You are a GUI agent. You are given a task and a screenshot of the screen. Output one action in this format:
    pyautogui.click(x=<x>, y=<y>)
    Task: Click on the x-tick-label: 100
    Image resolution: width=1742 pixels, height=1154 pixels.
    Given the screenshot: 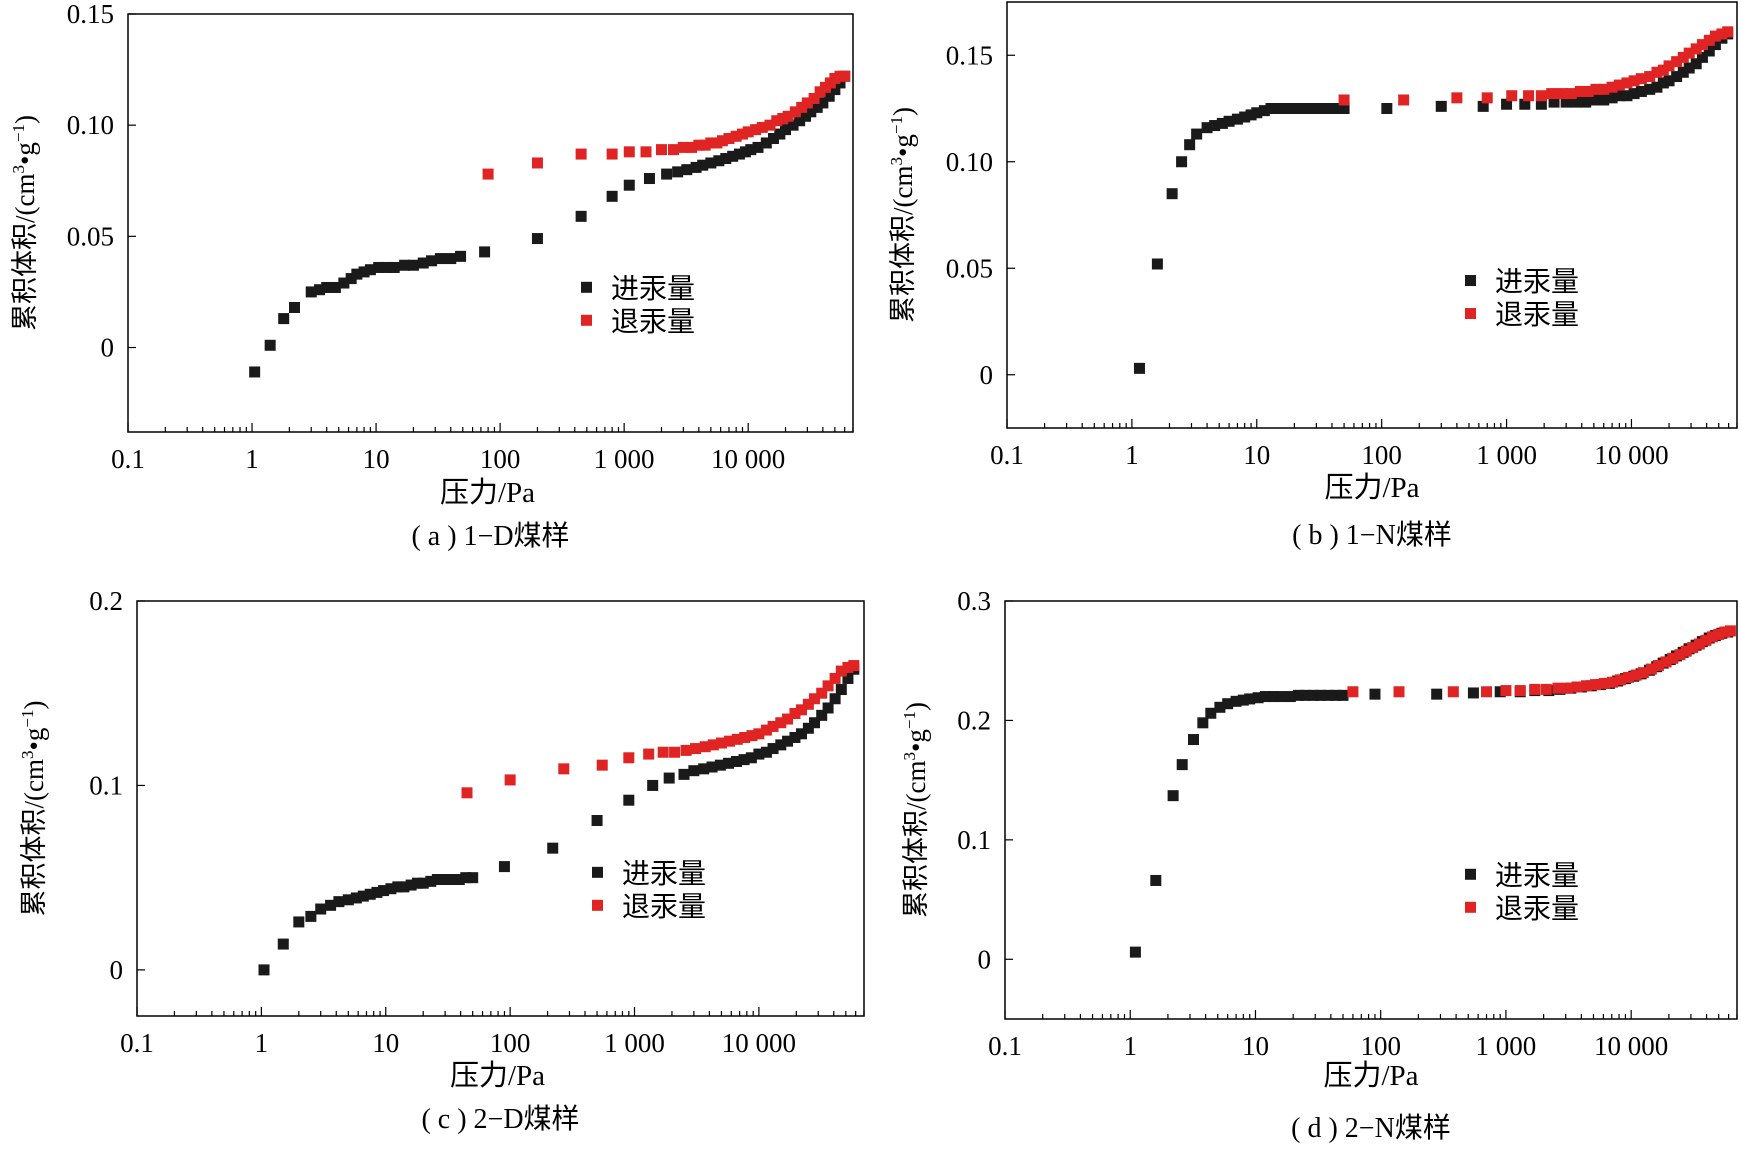 What is the action you would take?
    pyautogui.click(x=500, y=459)
    